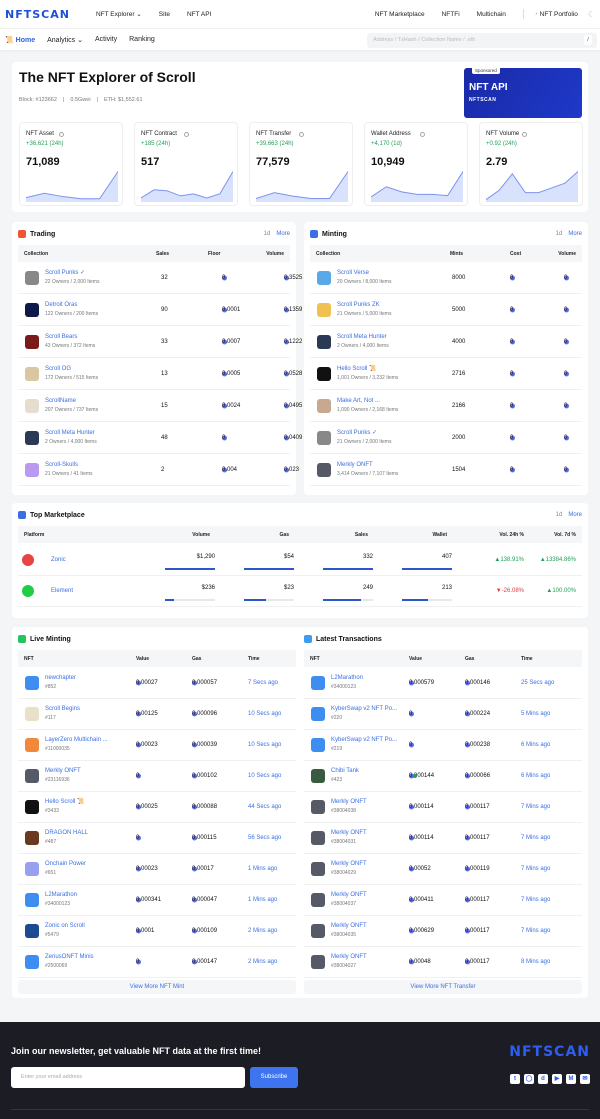  What do you see at coordinates (274, 1077) in the screenshot?
I see `subscribe-button: Subscribe` at bounding box center [274, 1077].